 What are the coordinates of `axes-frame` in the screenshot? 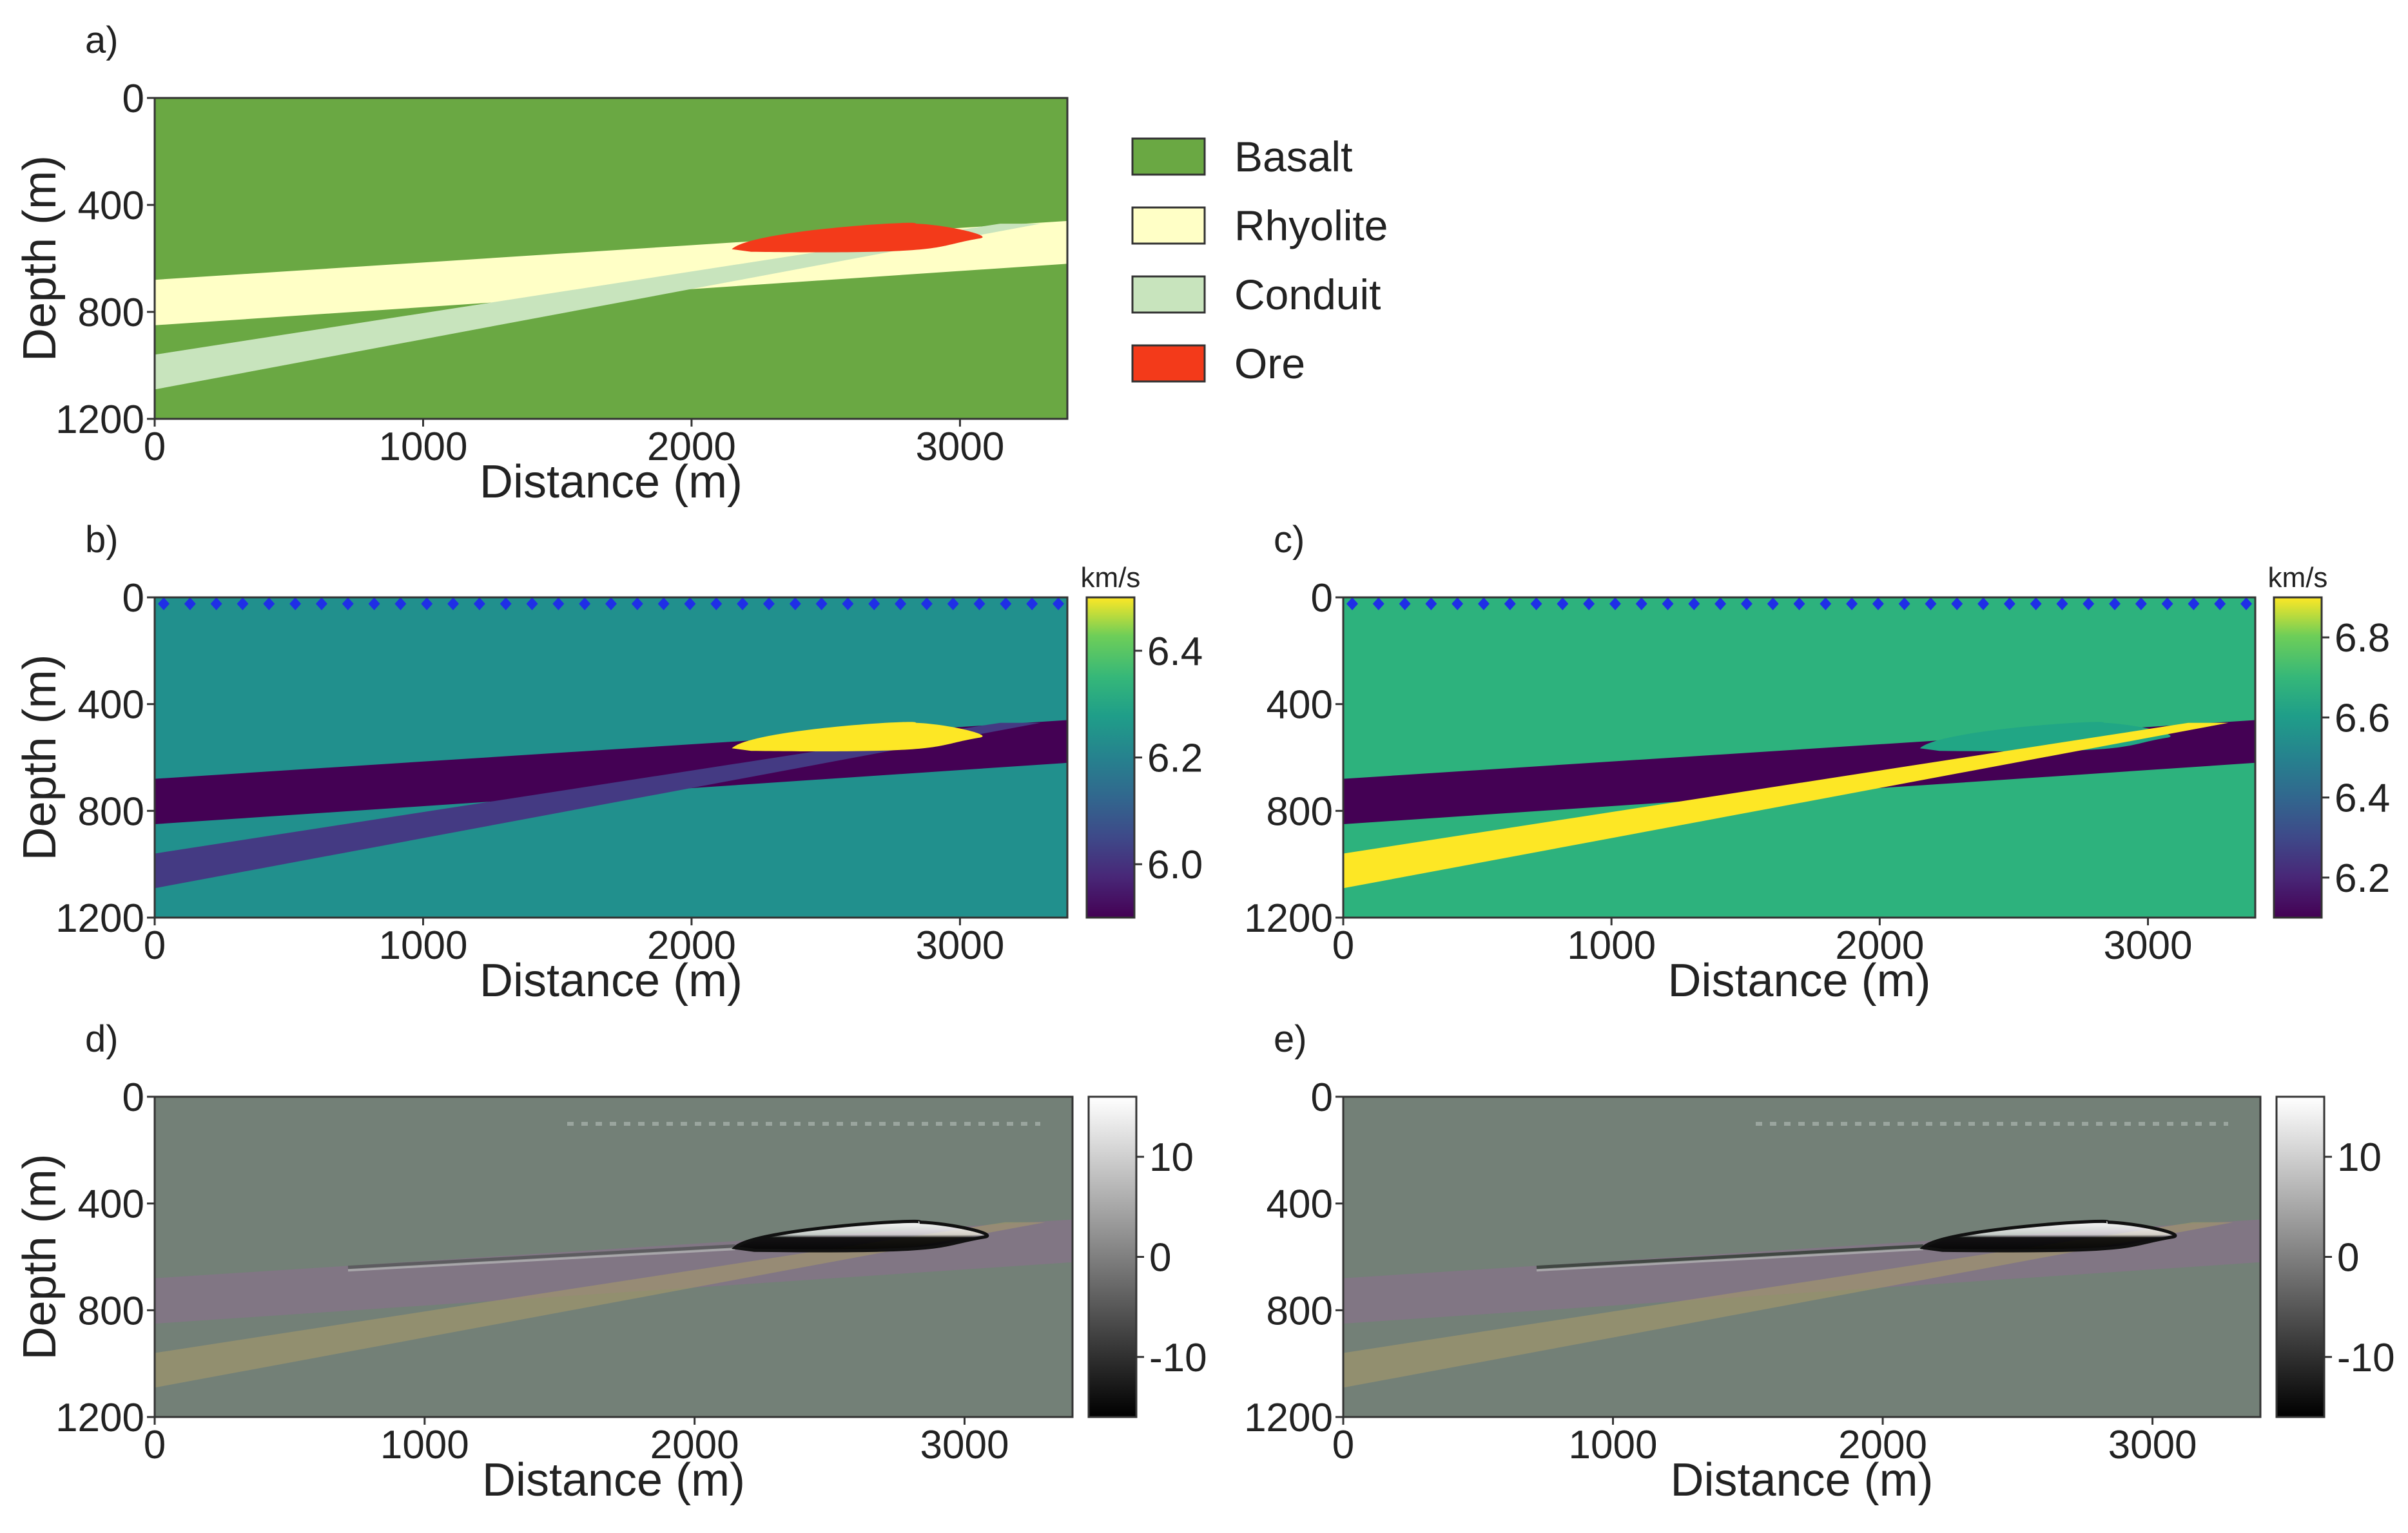 It's located at (1799, 757).